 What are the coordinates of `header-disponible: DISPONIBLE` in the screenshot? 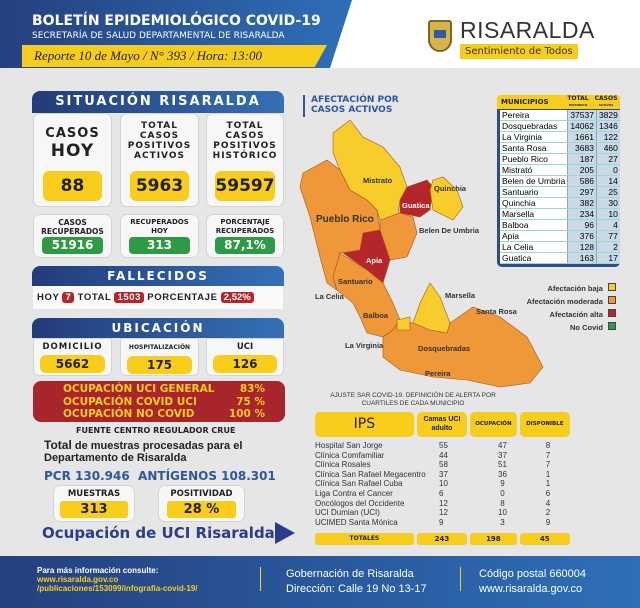 It's located at (544, 424).